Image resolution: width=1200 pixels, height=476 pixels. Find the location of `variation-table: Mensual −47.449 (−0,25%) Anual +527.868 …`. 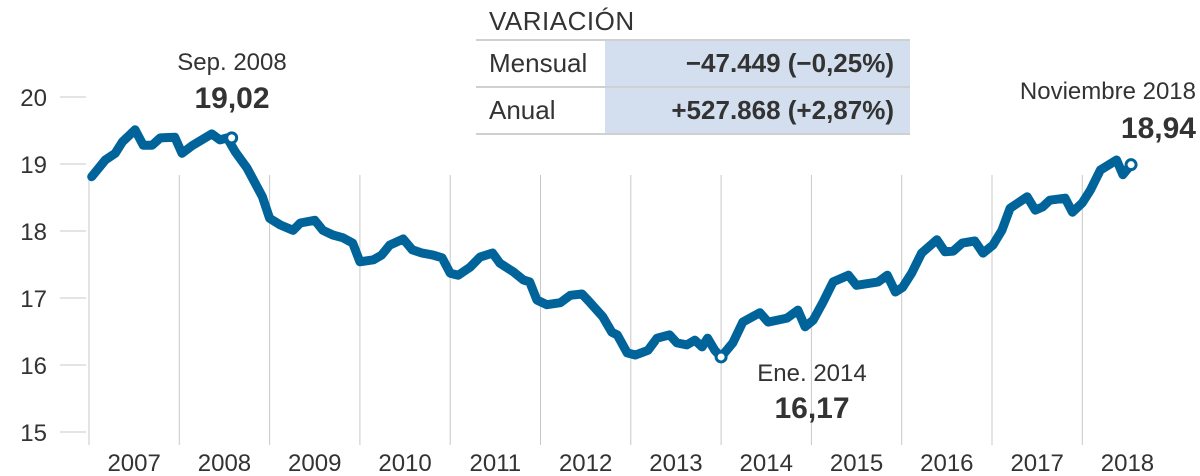

variation-table: Mensual −47.449 (−0,25%) Anual +527.868 … is located at coordinates (693, 87).